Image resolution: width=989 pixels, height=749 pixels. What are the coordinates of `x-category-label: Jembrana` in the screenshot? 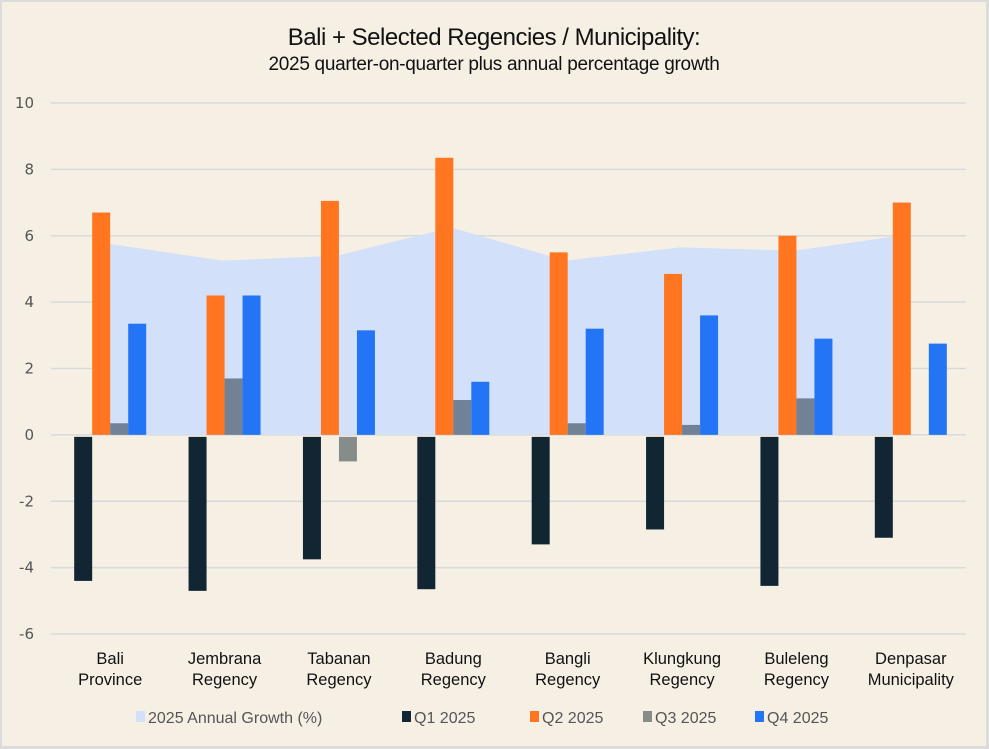 It's located at (225, 659).